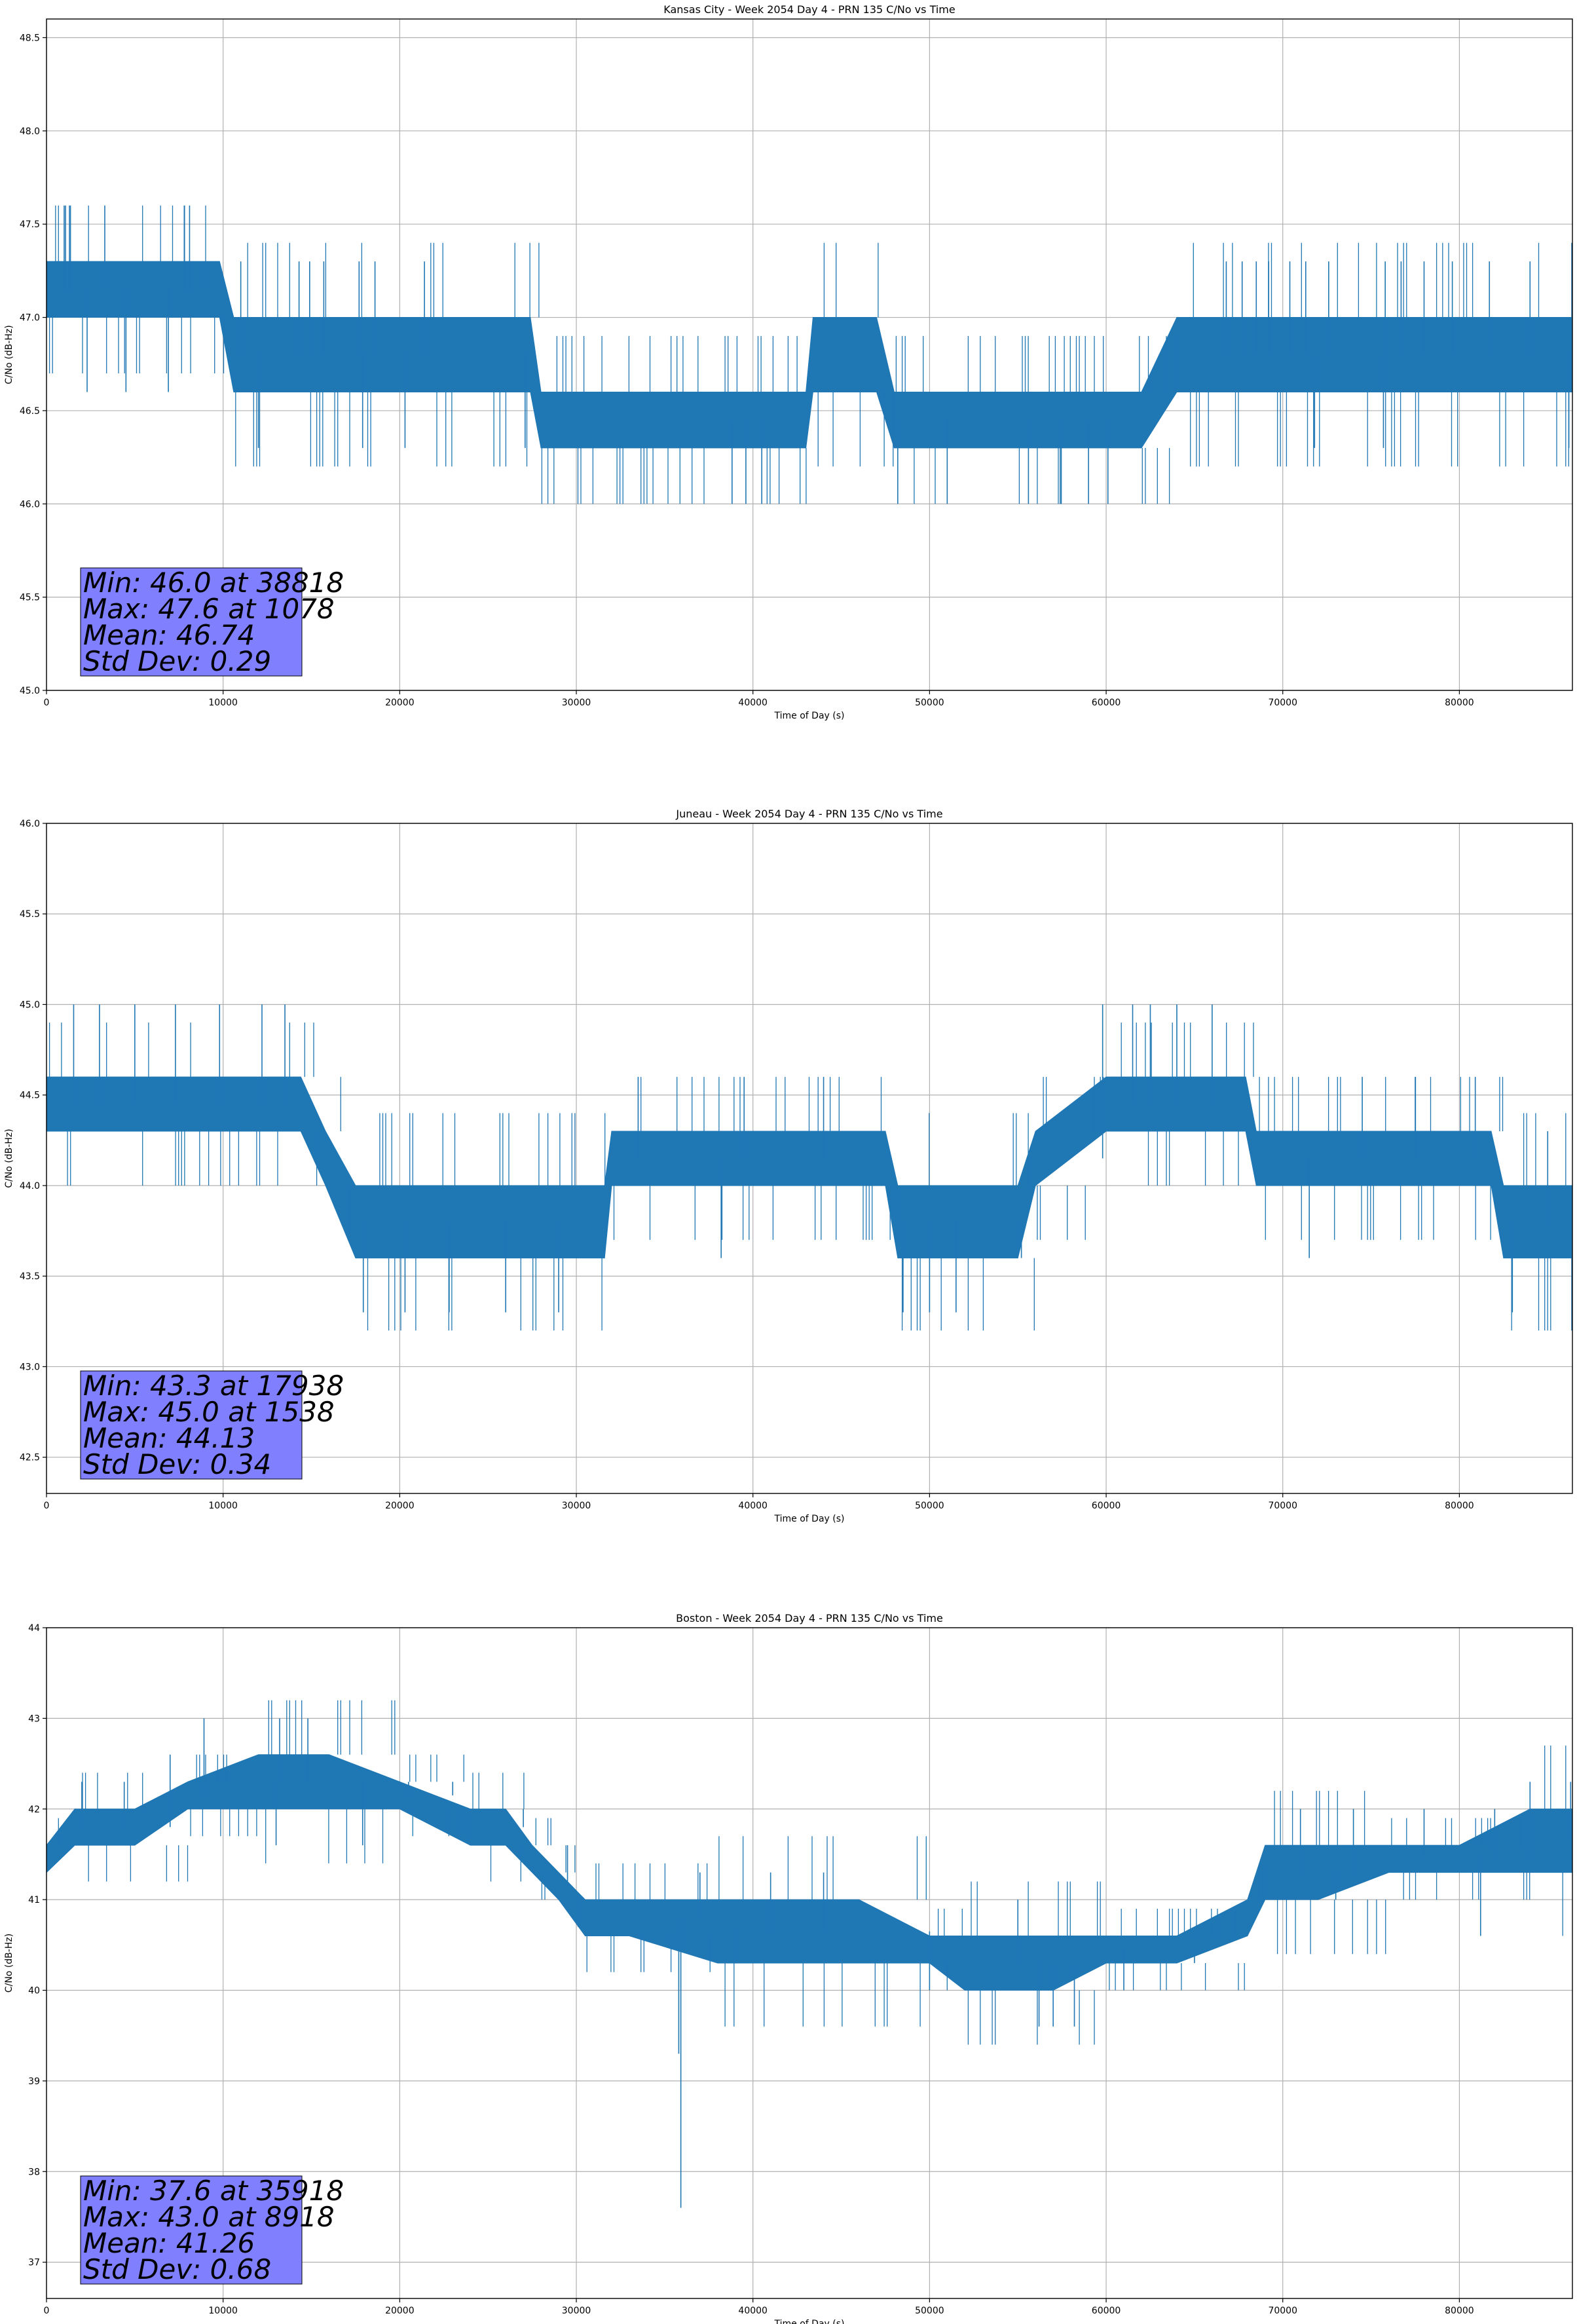  What do you see at coordinates (34, 1810) in the screenshot?
I see `y-tick-label: 42` at bounding box center [34, 1810].